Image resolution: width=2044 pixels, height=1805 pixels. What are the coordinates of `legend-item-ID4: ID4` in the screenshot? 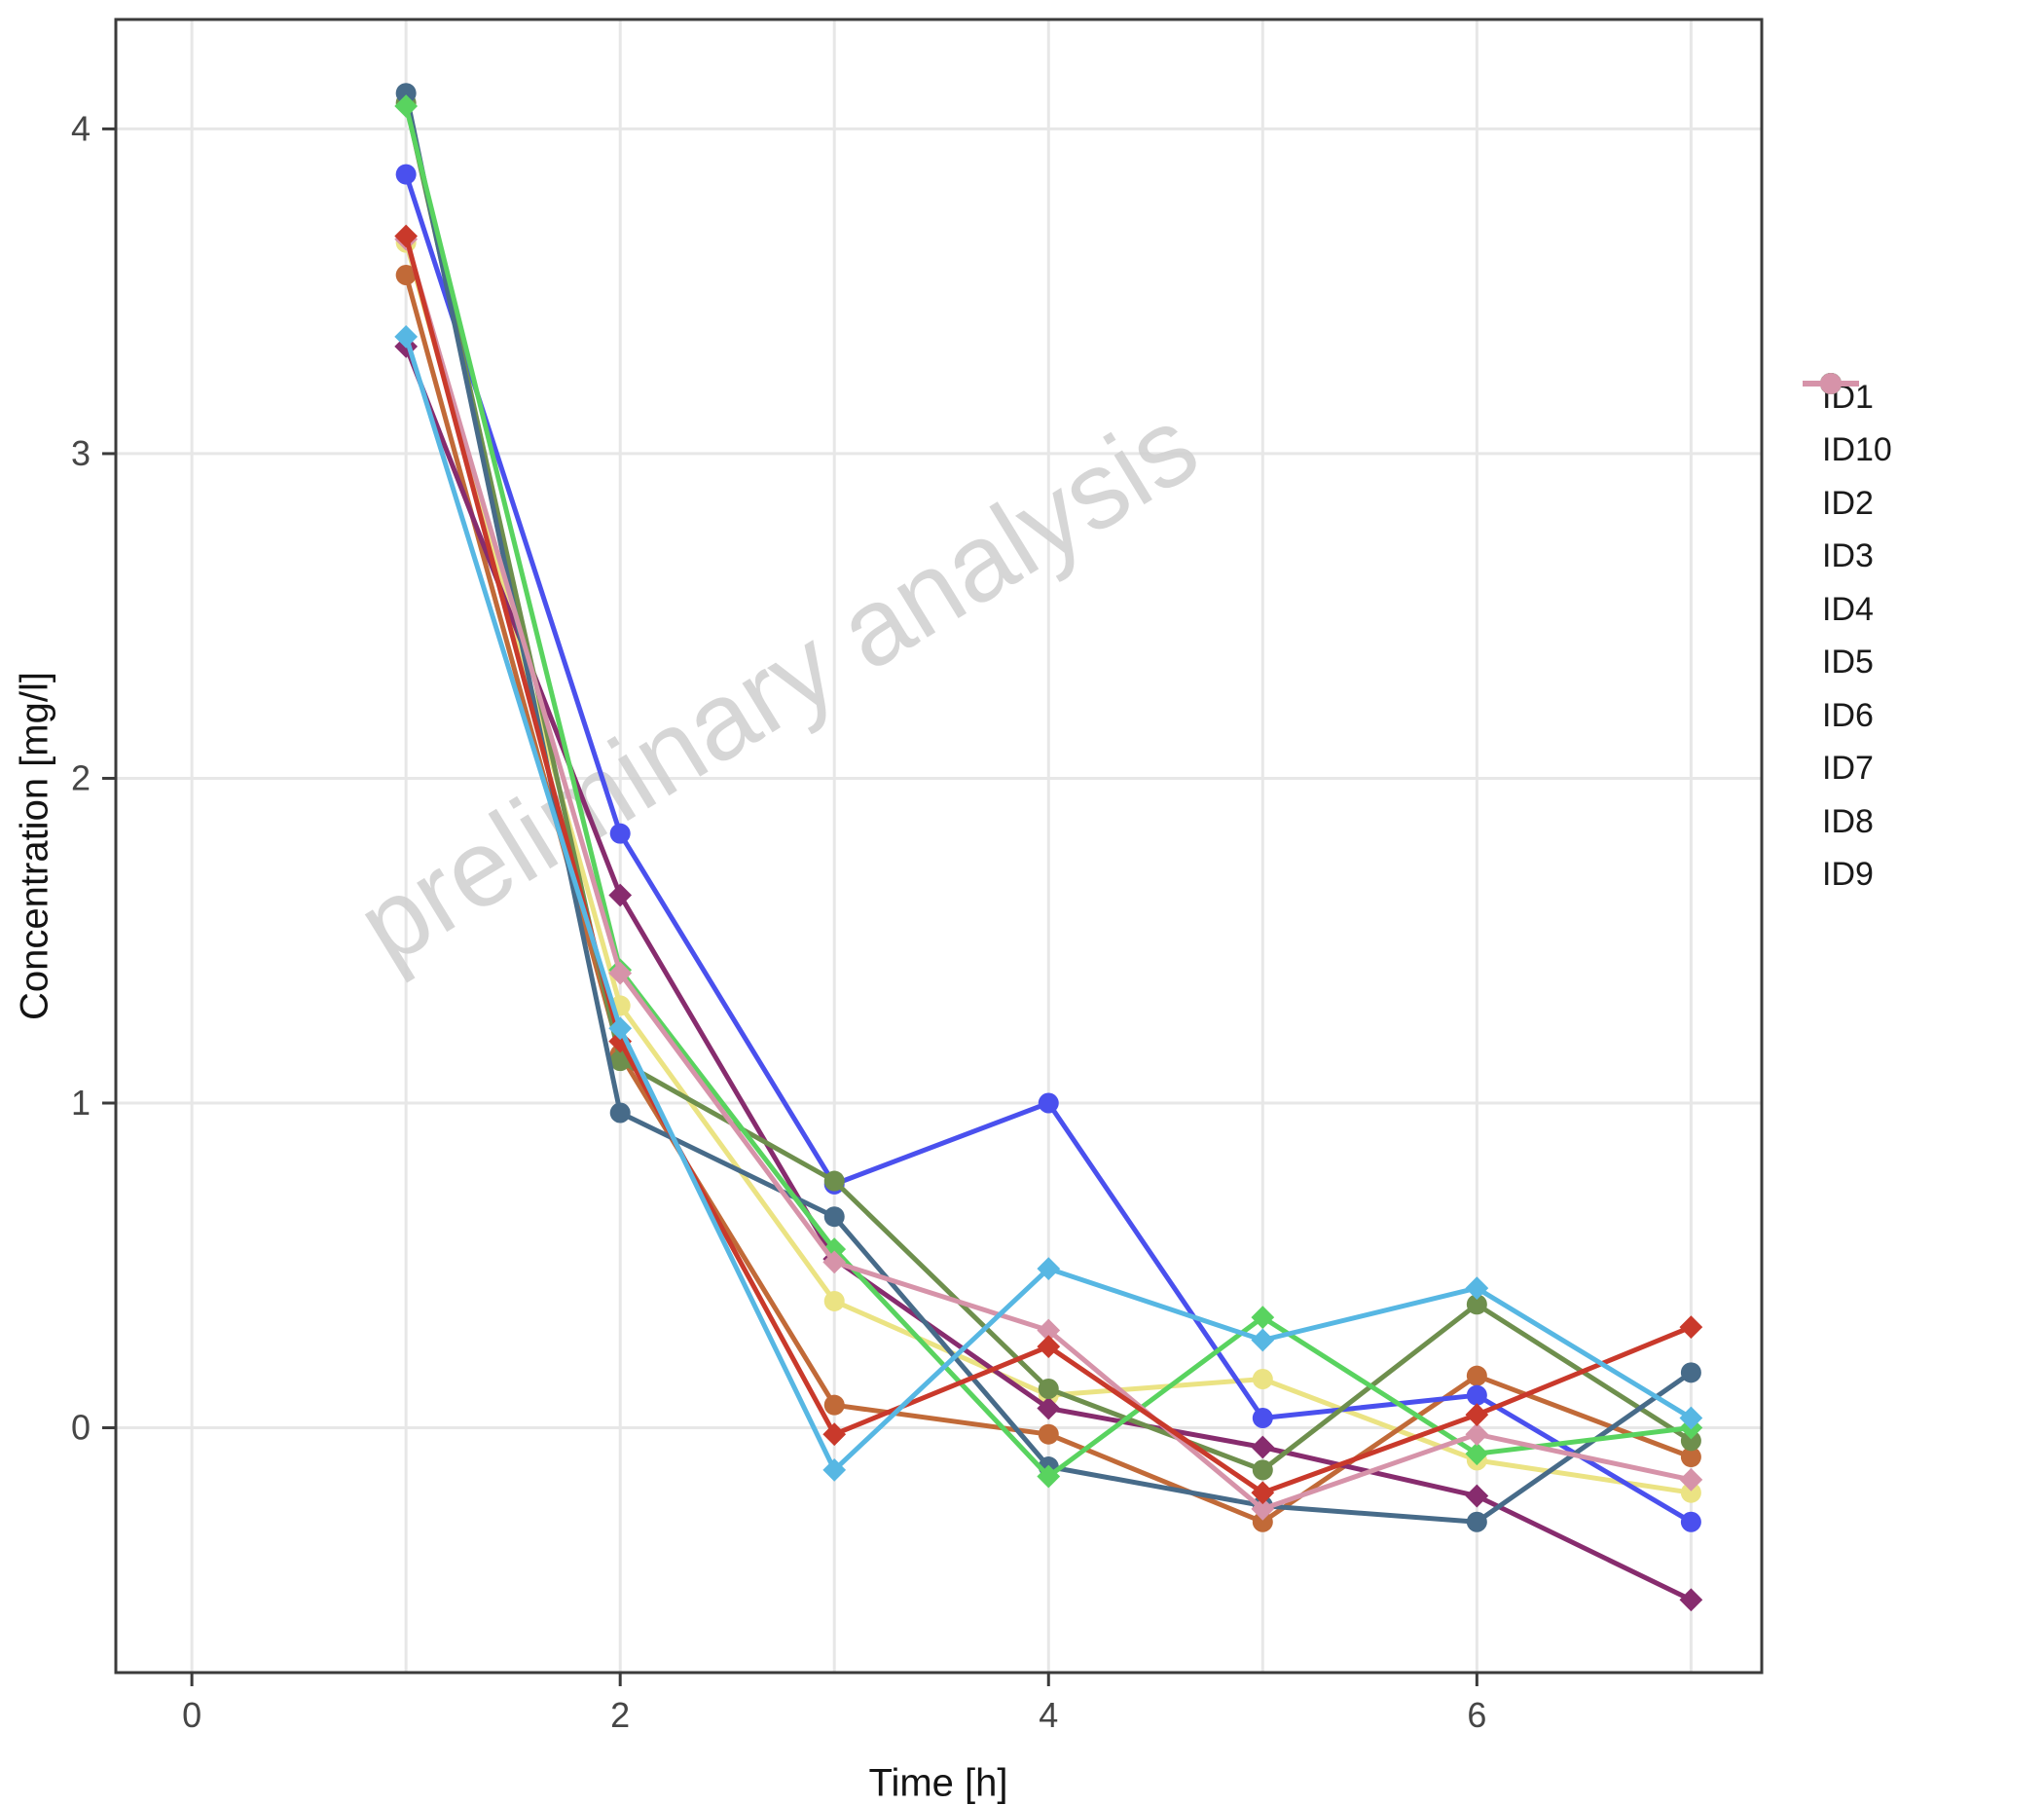 It's located at (1848, 505).